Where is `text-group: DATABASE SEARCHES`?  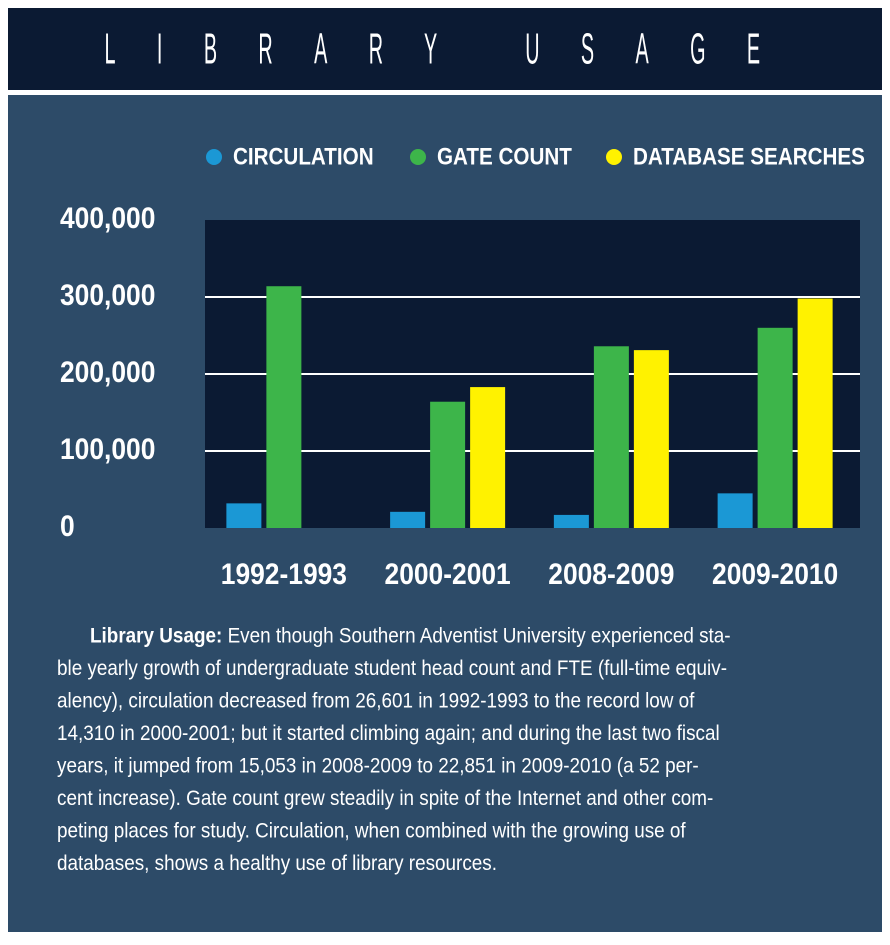 text-group: DATABASE SEARCHES is located at coordinates (749, 156).